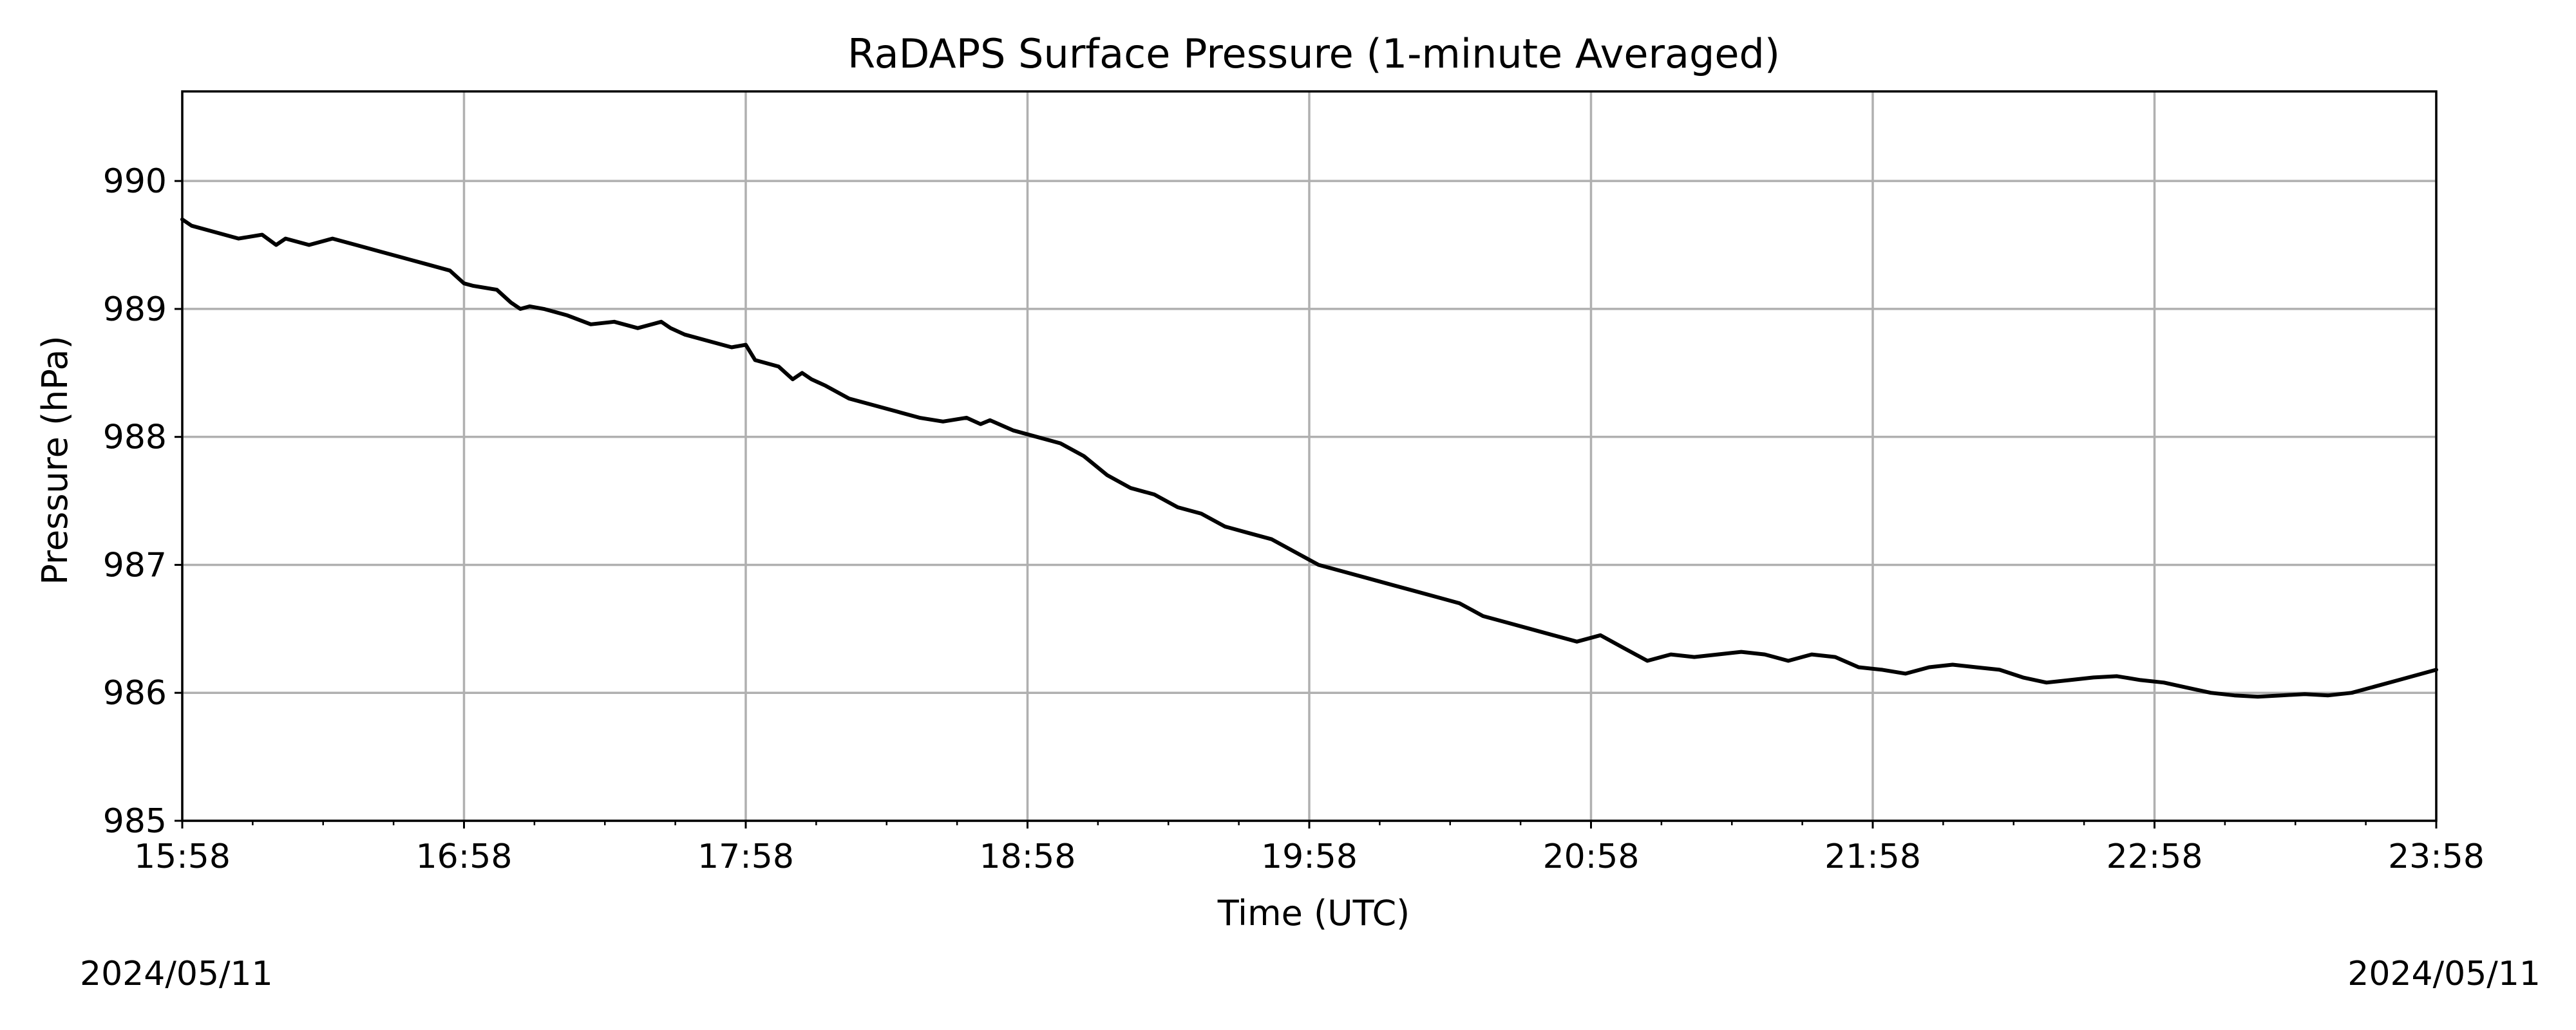 The image size is (2576, 1030). I want to click on y-tick-label: 985, so click(135, 822).